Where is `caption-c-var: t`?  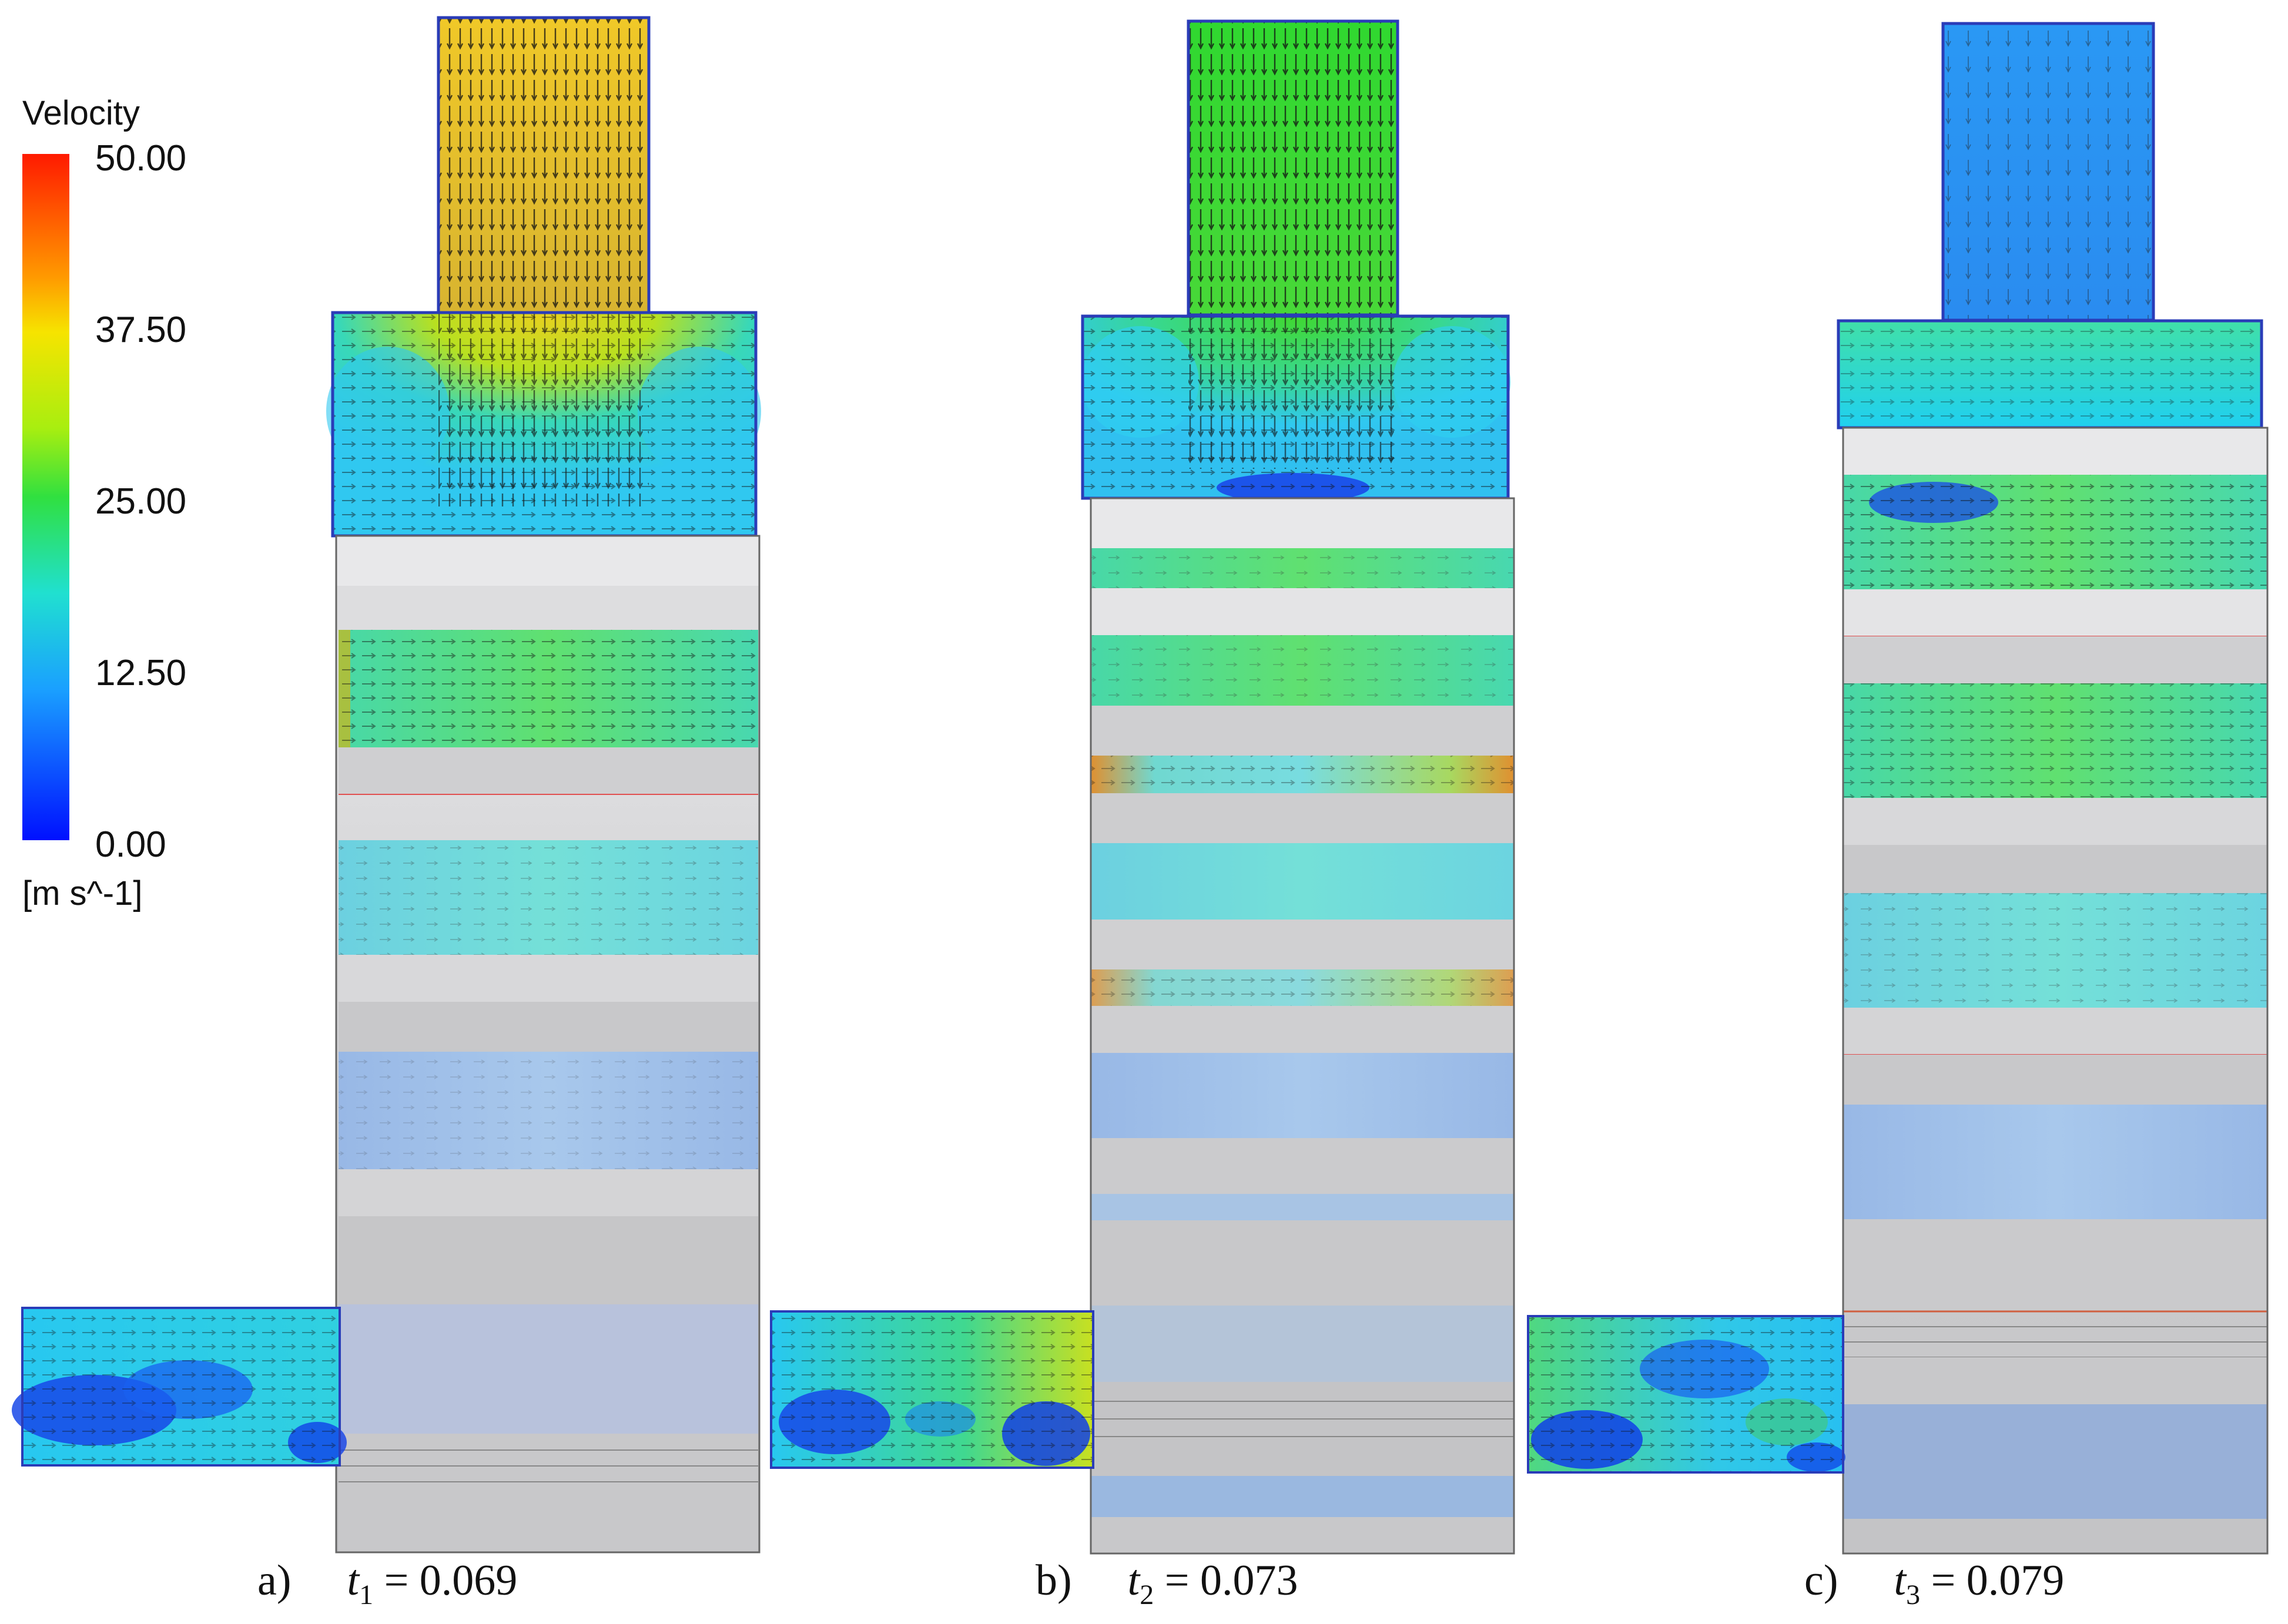 caption-c-var: t is located at coordinates (1900, 1580).